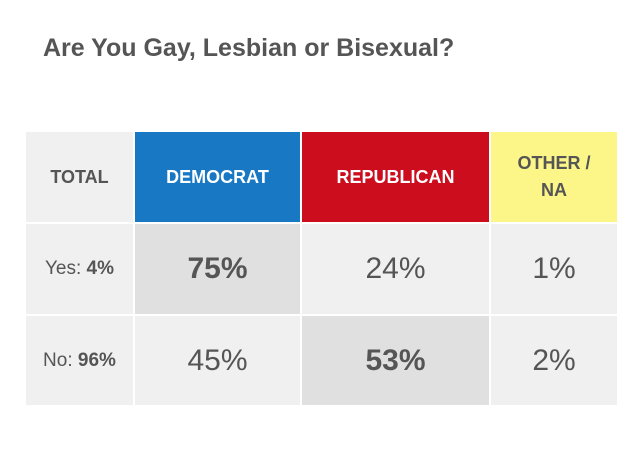  Describe the element at coordinates (249, 48) in the screenshot. I see `chart-title: Are You Gay, Lesbian or Bisexual?` at that location.